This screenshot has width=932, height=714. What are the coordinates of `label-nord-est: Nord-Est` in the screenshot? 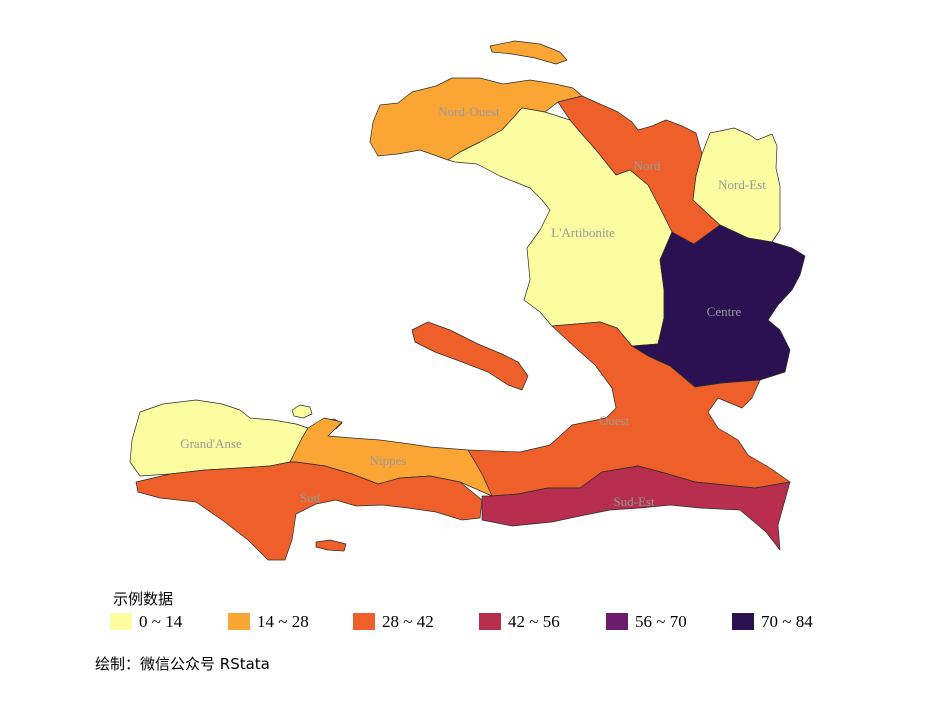 It's located at (742, 184).